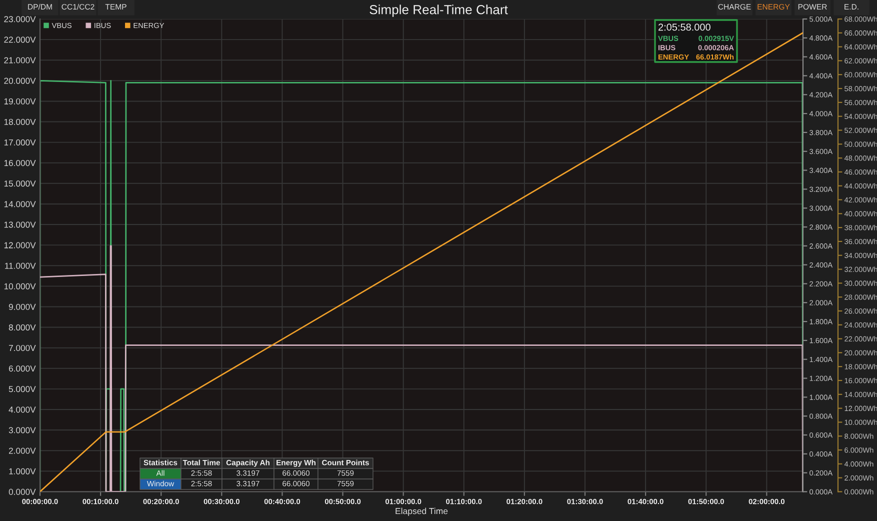  I want to click on y-tick-label: 4.000V, so click(22, 409).